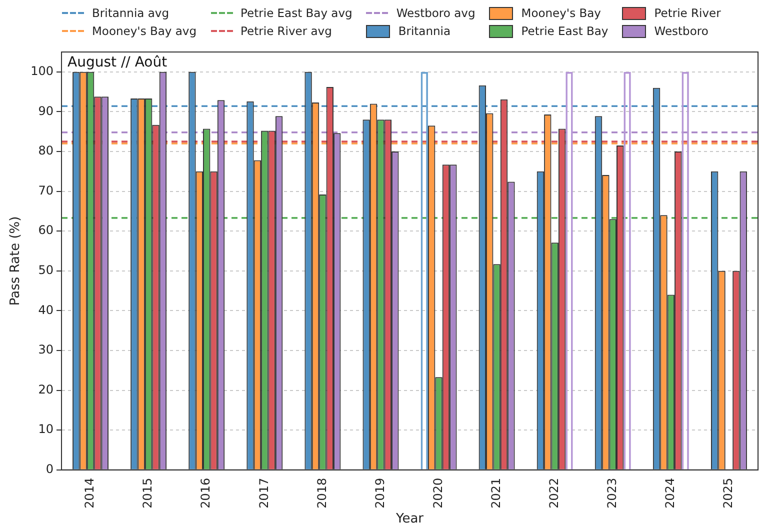  Describe the element at coordinates (612, 493) in the screenshot. I see `x-tick-label: 2023` at that location.